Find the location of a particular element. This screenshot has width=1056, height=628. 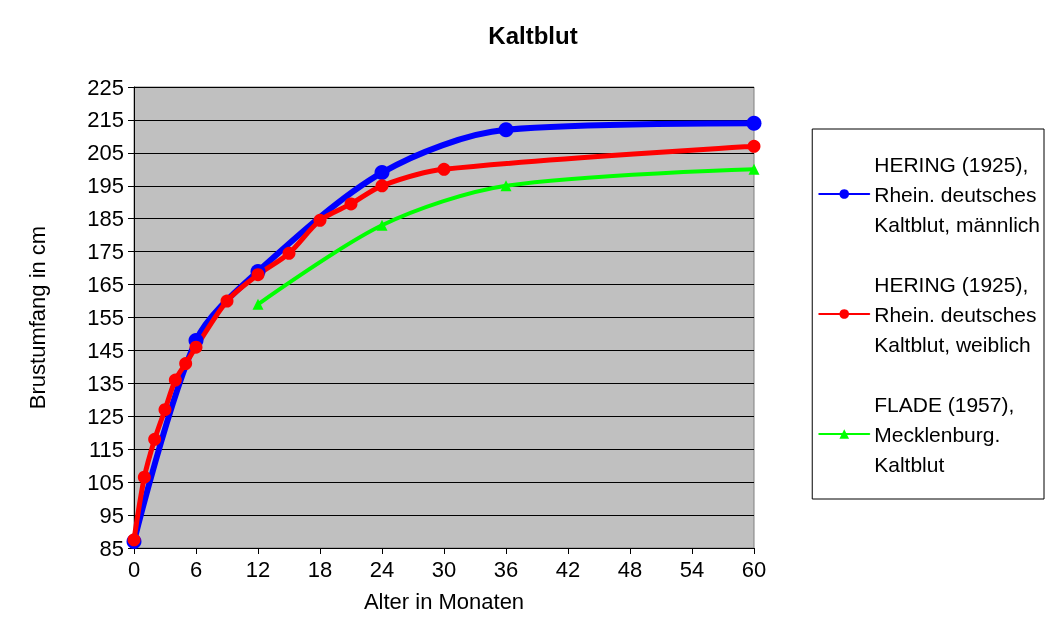

legend-label: HERING (1925), Rhein. deutsches Kaltblut, weiblich is located at coordinates (955, 314).